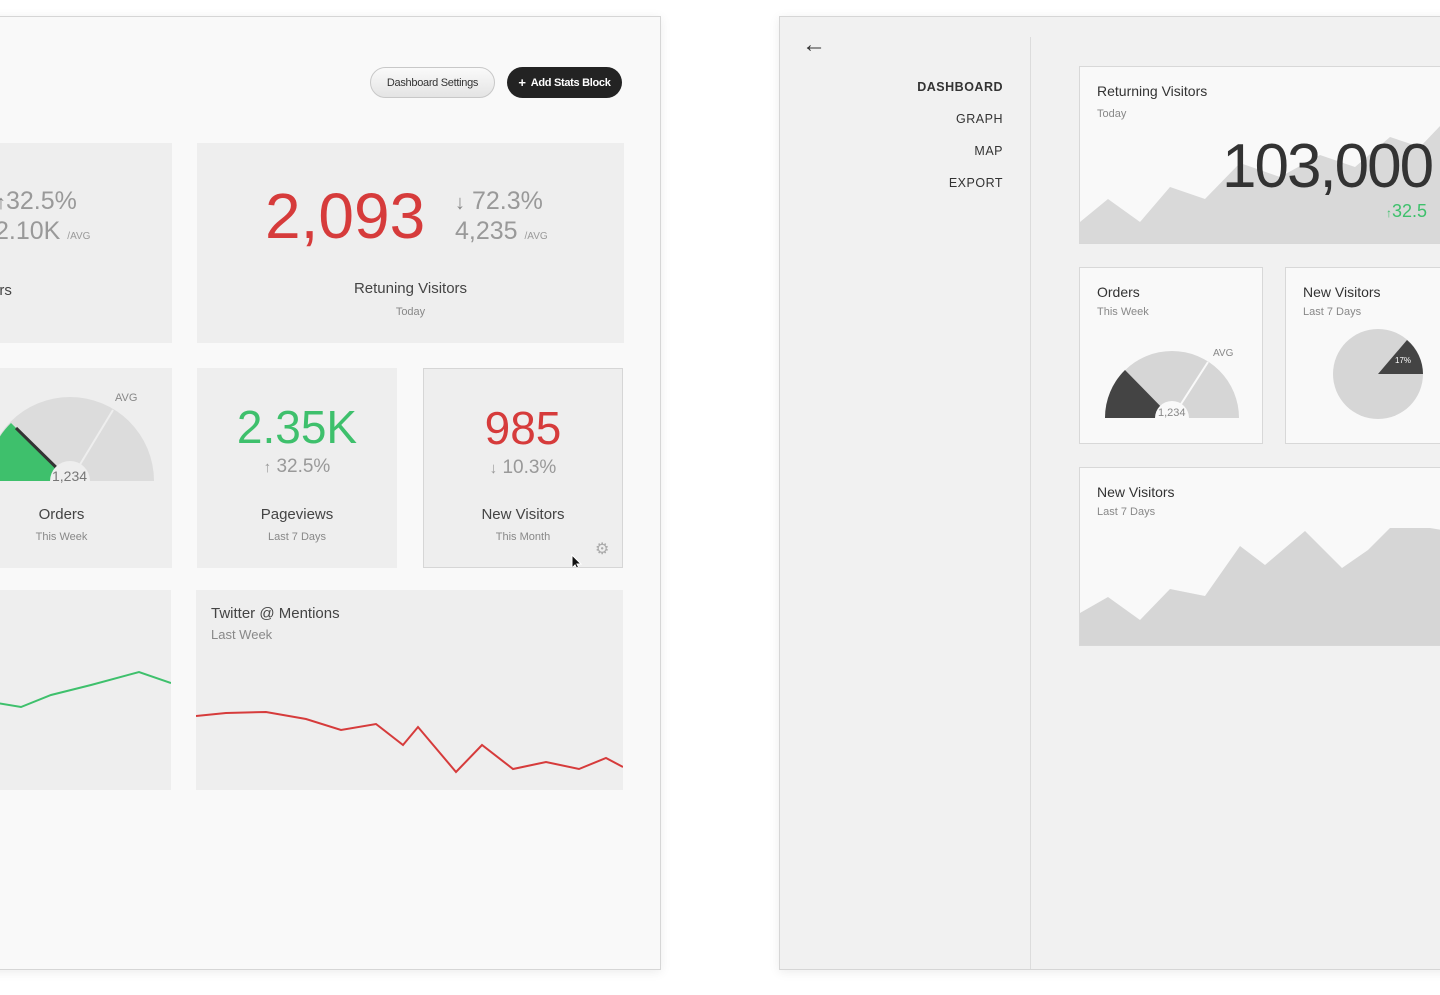  I want to click on pageviews-card: 2.35K ↑ 32.5% Pageviews Last 7 Days, so click(297, 468).